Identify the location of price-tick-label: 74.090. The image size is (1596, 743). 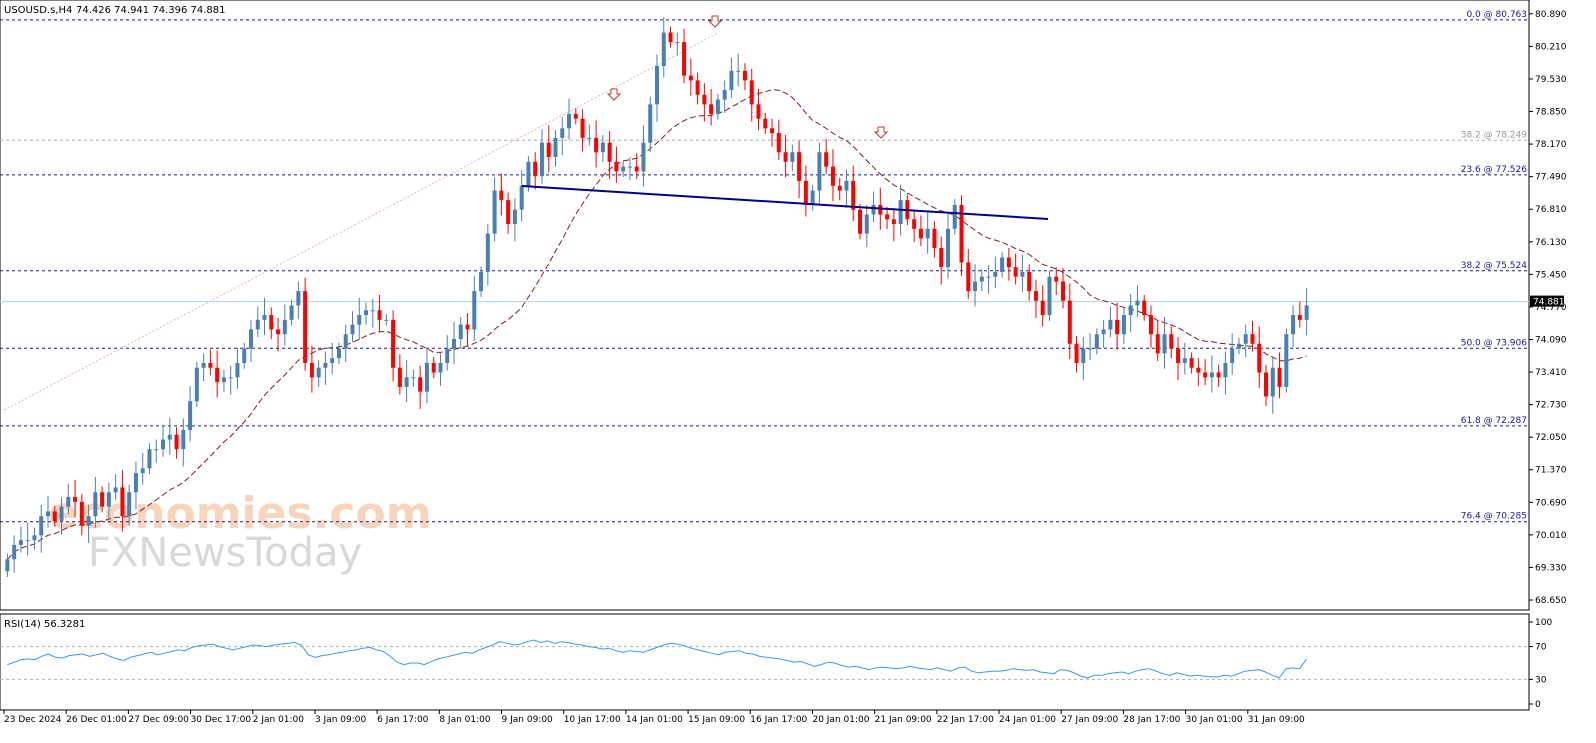
(1551, 340).